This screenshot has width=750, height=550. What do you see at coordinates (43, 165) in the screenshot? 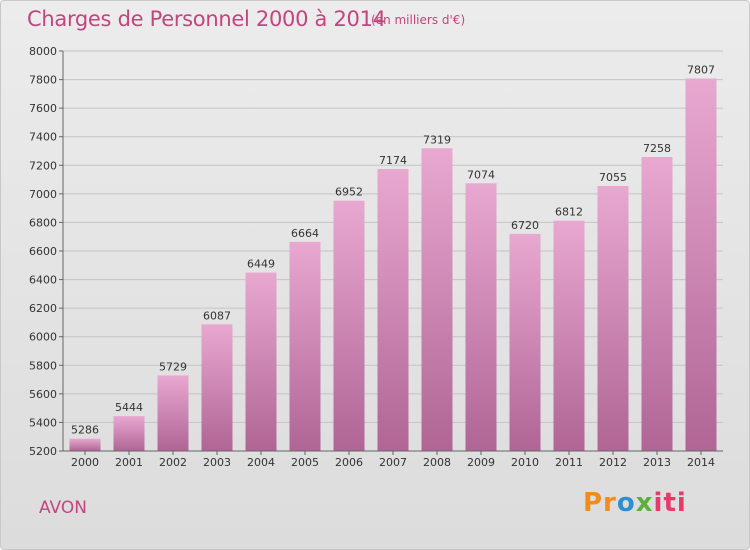
I see `y-tick-label: 7200` at bounding box center [43, 165].